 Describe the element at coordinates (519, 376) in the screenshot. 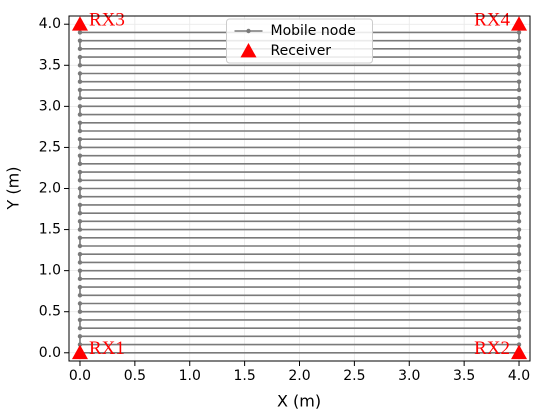

I see `x-tick-label: 4.0` at that location.